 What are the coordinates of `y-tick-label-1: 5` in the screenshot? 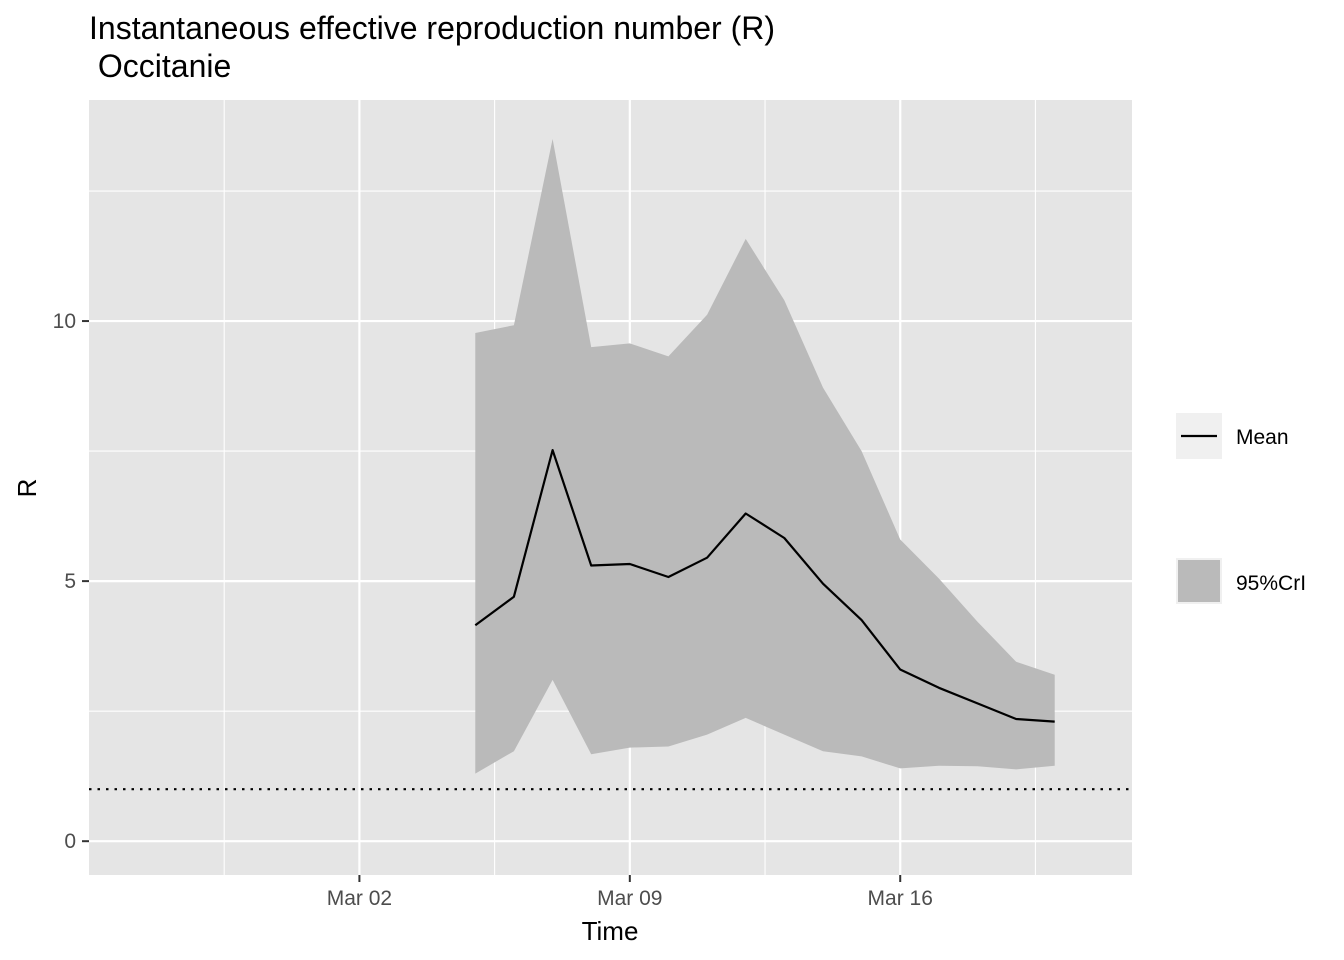 It's located at (70, 581).